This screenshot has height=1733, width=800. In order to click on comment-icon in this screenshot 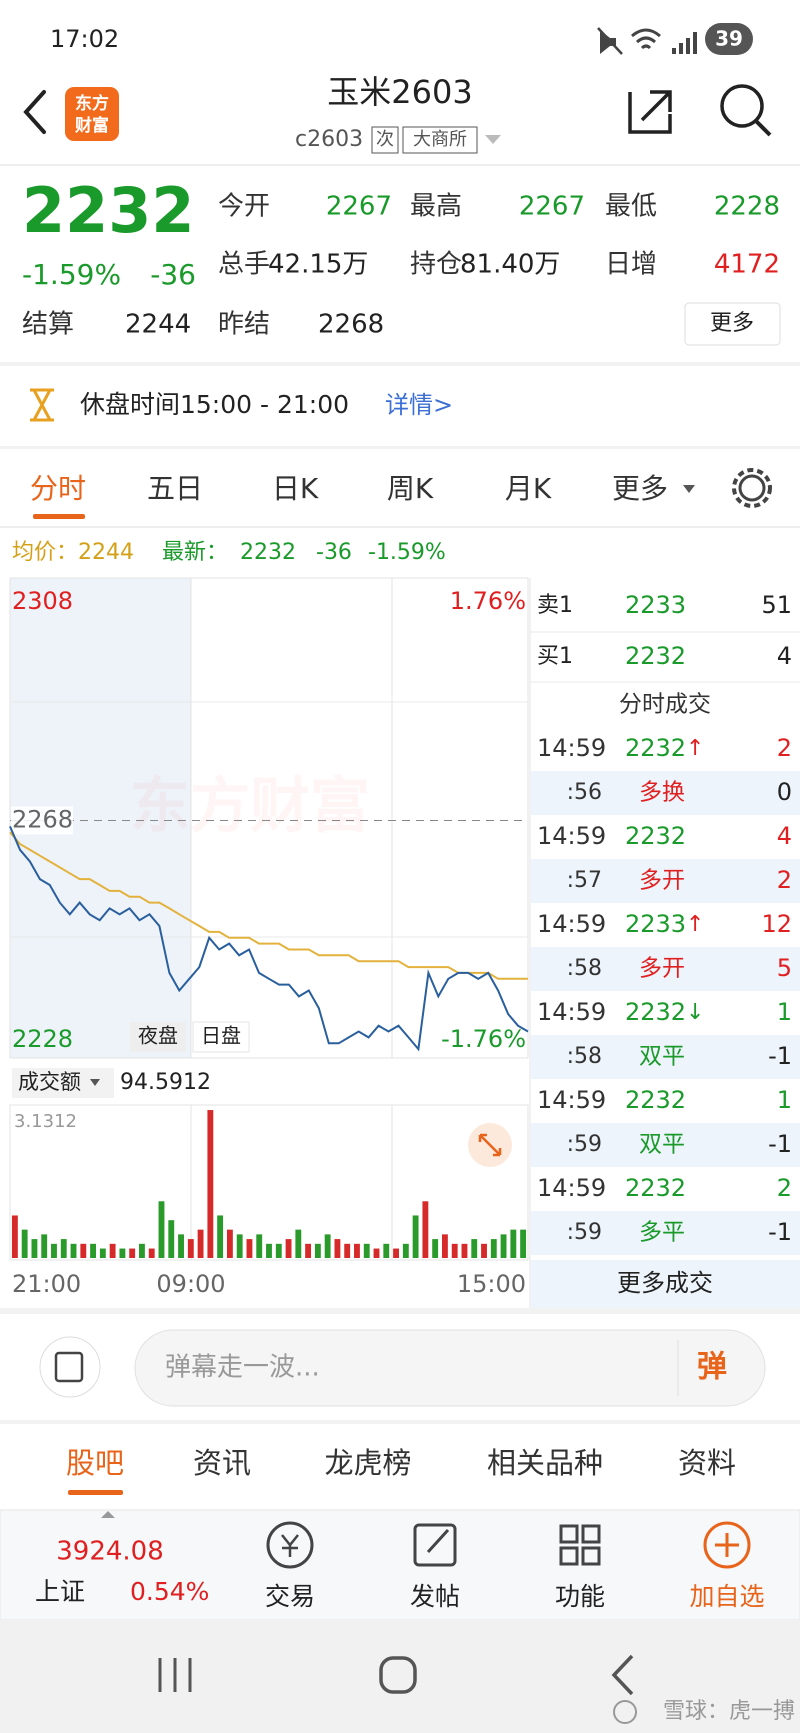, I will do `click(70, 1367)`.